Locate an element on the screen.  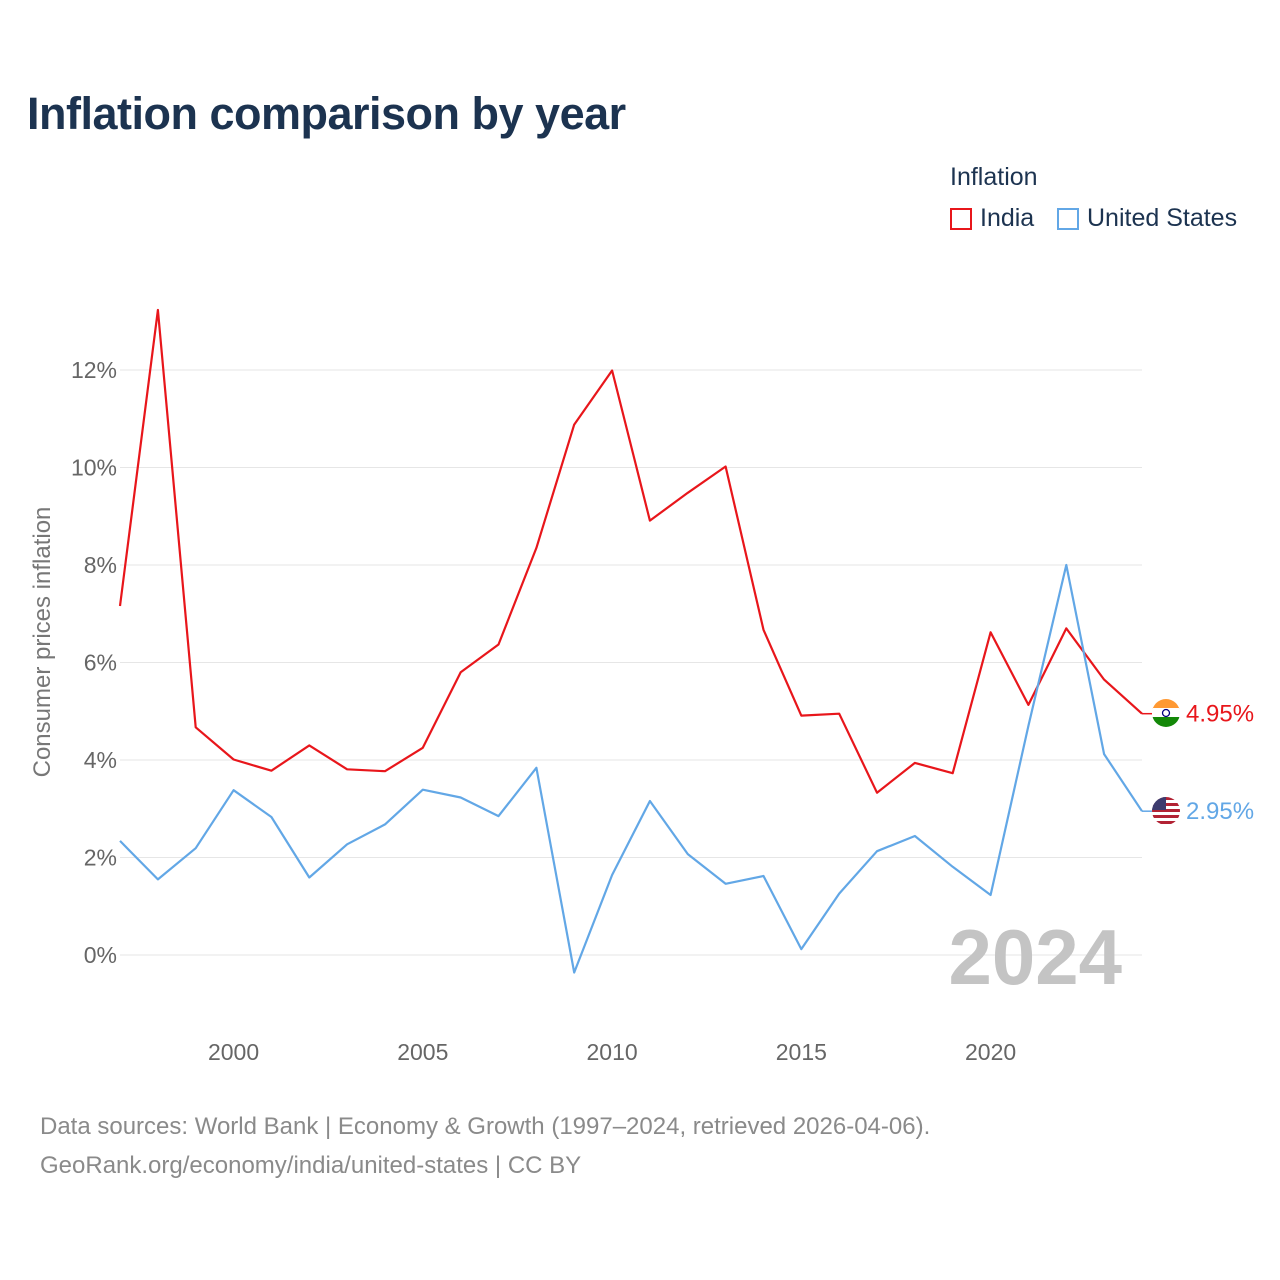
x-tick-label: 2020 is located at coordinates (990, 1052).